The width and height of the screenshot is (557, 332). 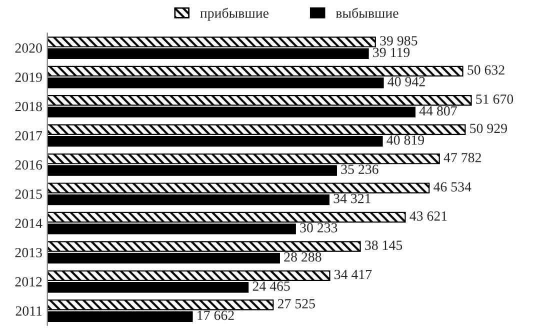 What do you see at coordinates (399, 41) in the screenshot?
I see `data-label: 39 985` at bounding box center [399, 41].